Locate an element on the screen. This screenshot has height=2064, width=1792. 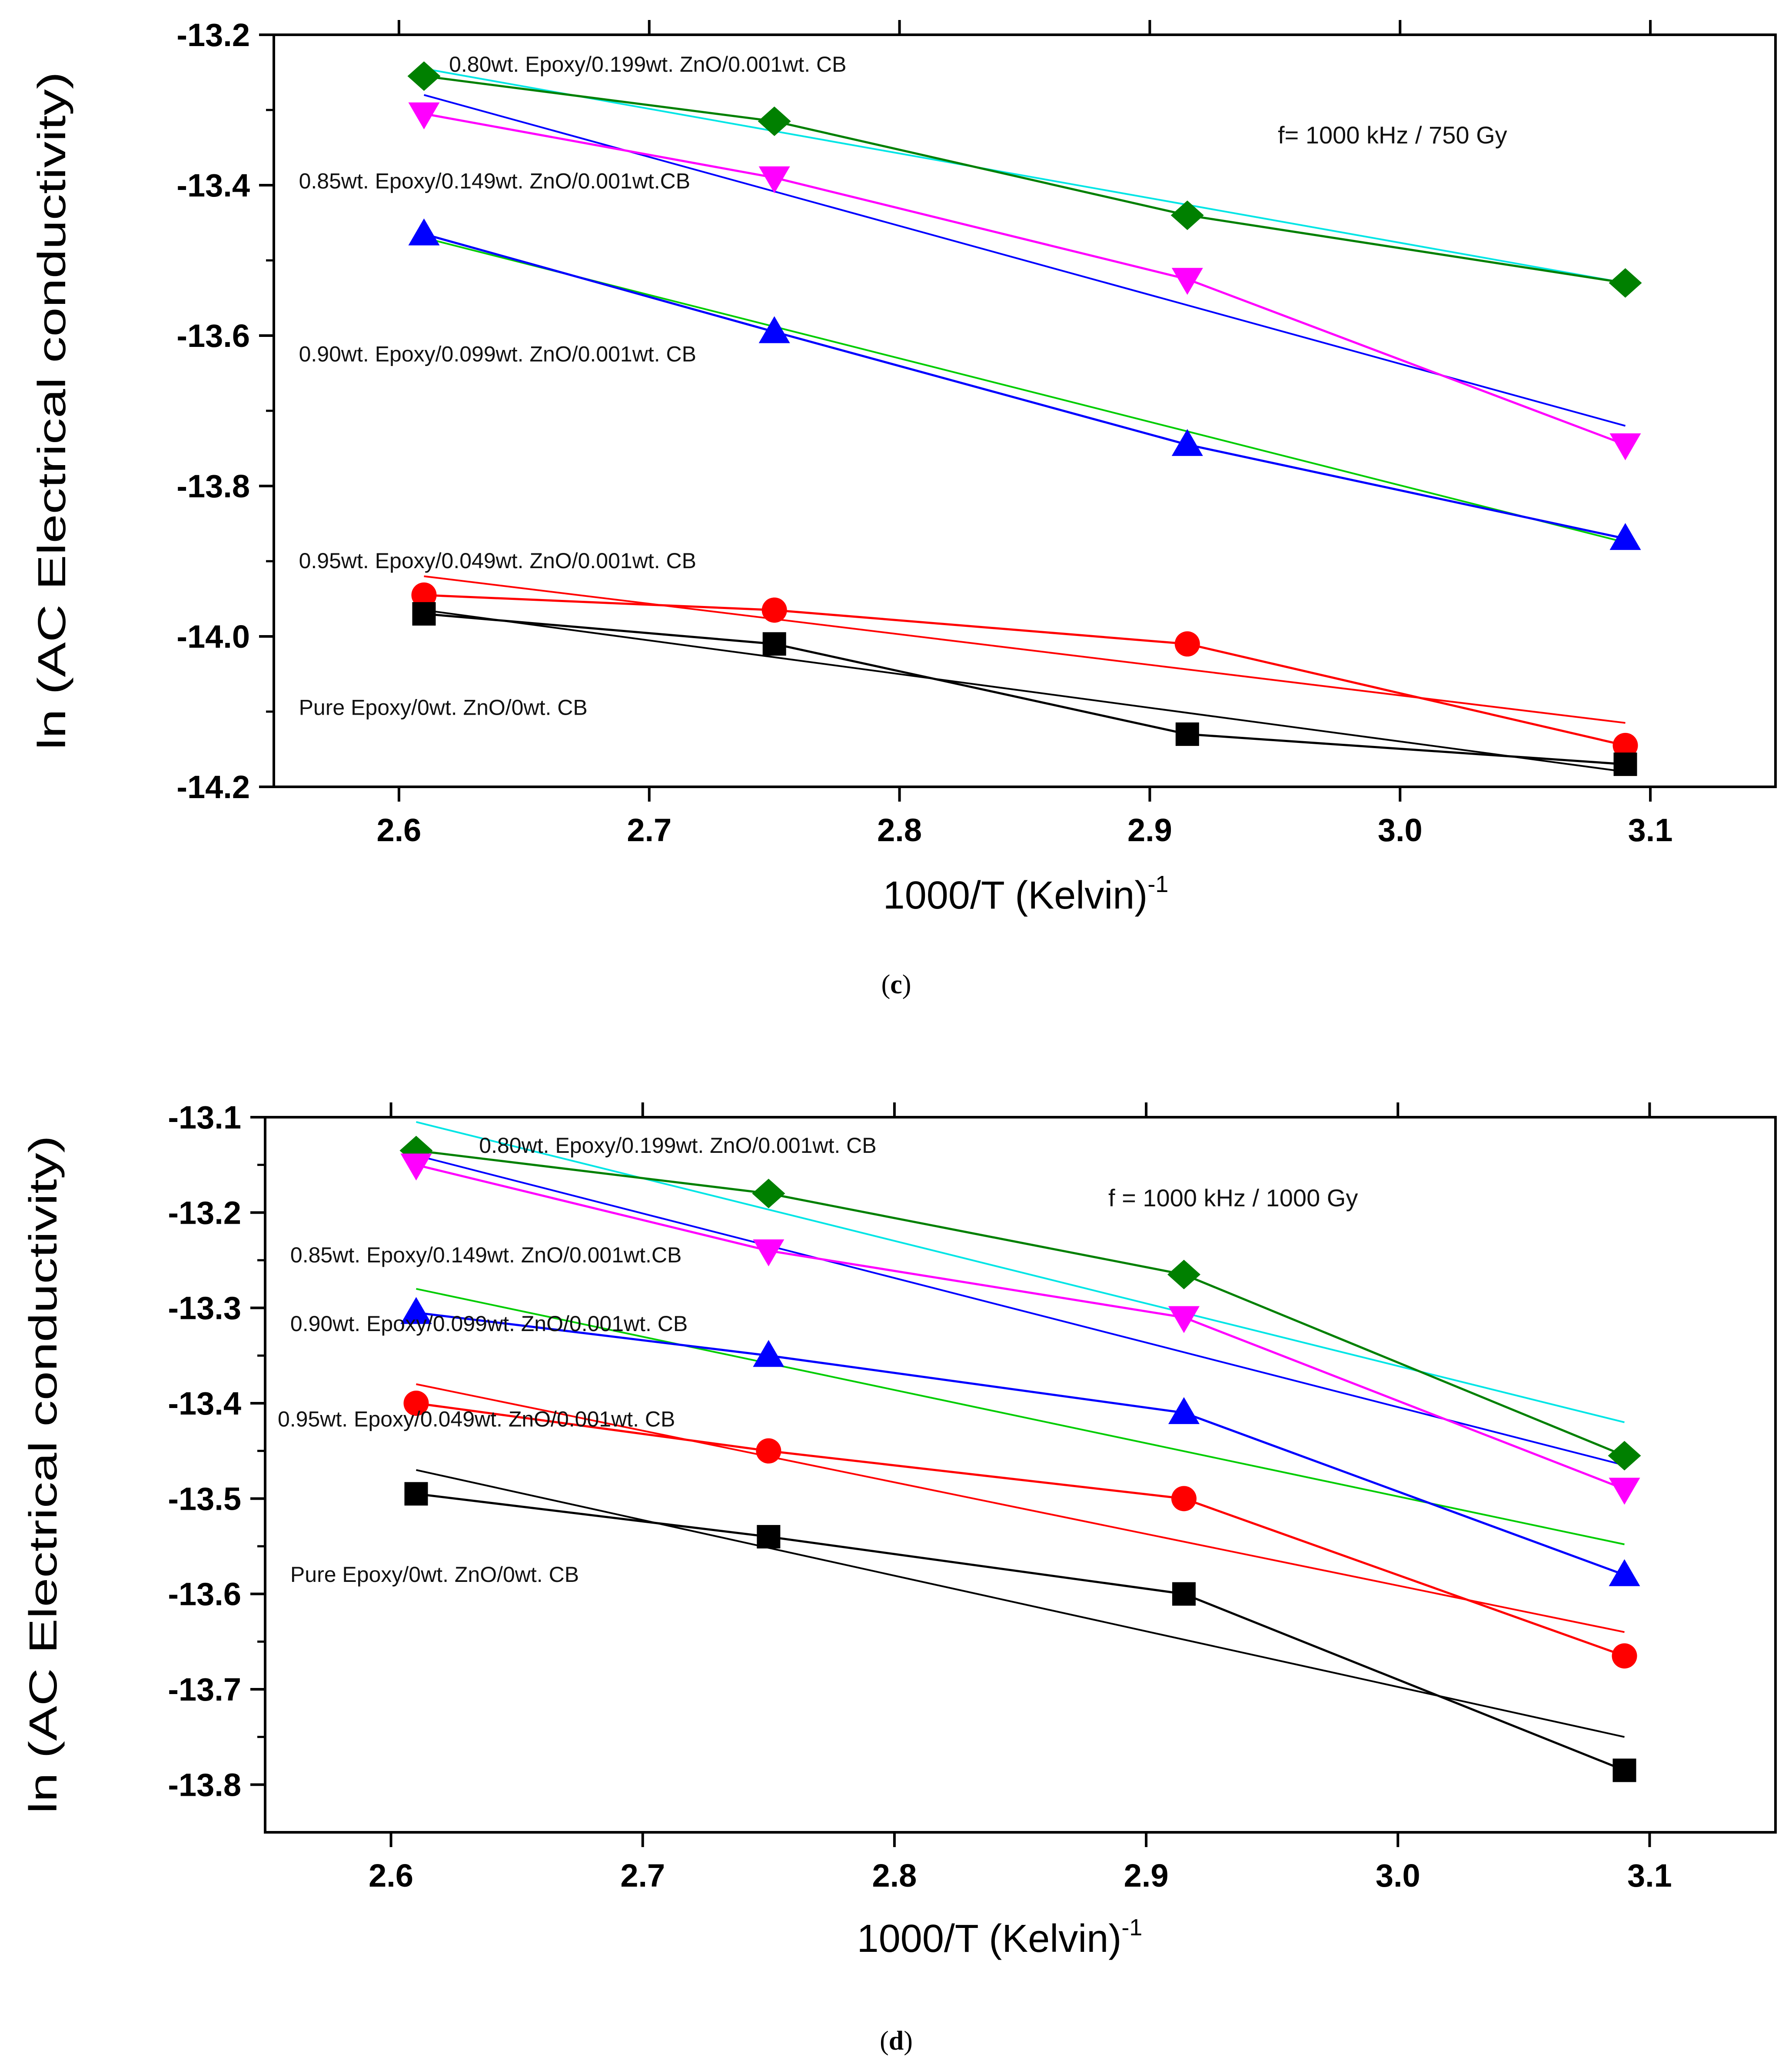
x-axis-label-superscript: -1 is located at coordinates (1131, 1927).